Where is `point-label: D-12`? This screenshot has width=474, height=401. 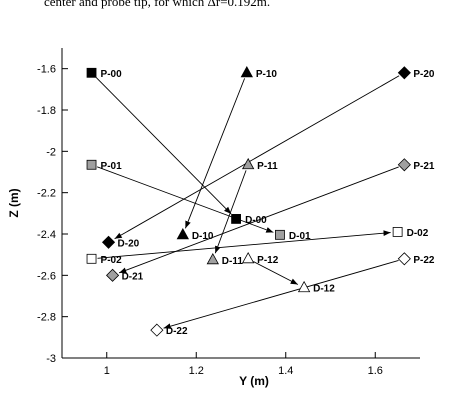 point-label: D-12 is located at coordinates (324, 289).